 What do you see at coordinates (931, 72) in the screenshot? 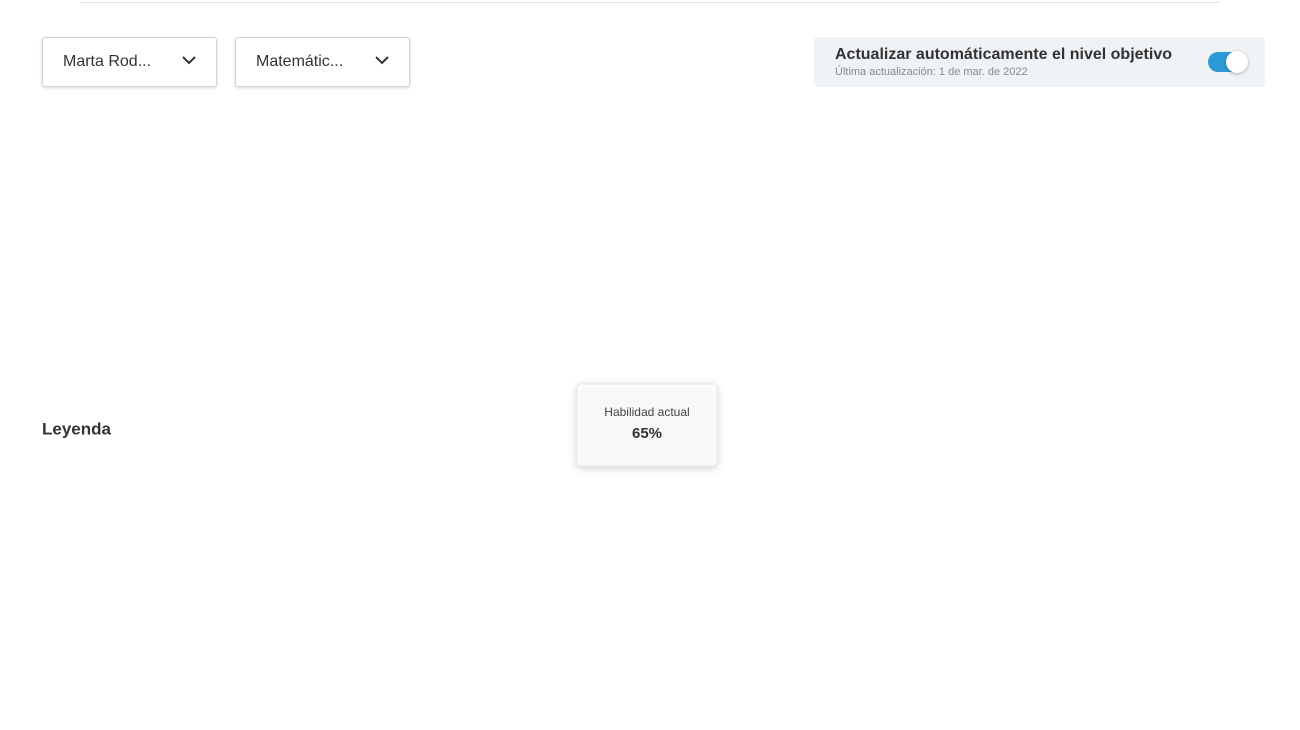
I see `toggle-subtitle: Última actualización: 1 de mar. de 2022` at bounding box center [931, 72].